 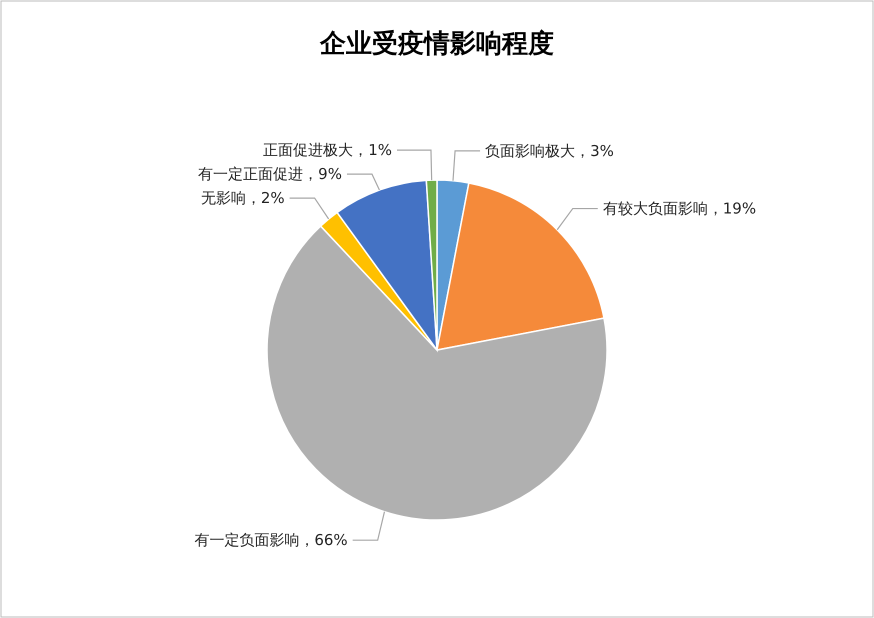 What do you see at coordinates (242, 198) in the screenshot?
I see `slice-label: 无影响，2%` at bounding box center [242, 198].